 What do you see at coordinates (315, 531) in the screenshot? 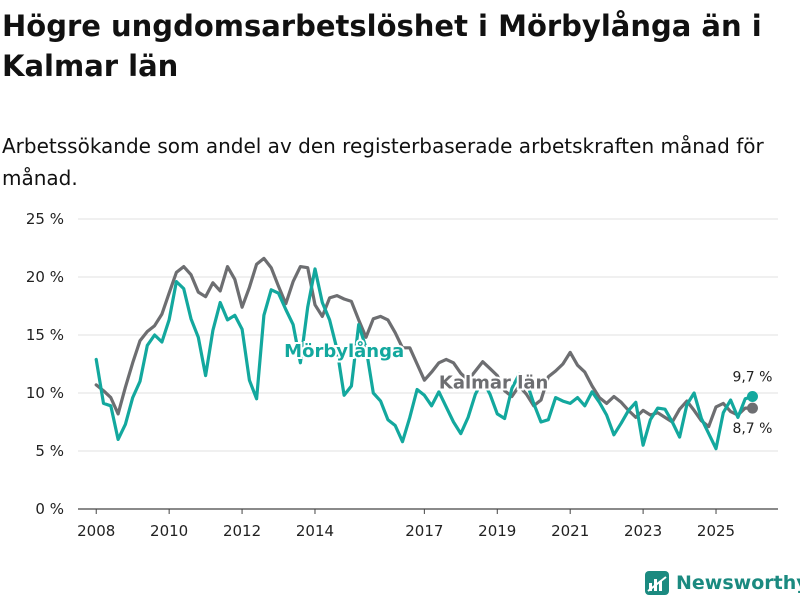
I see `x-tick-label: 2014` at bounding box center [315, 531].